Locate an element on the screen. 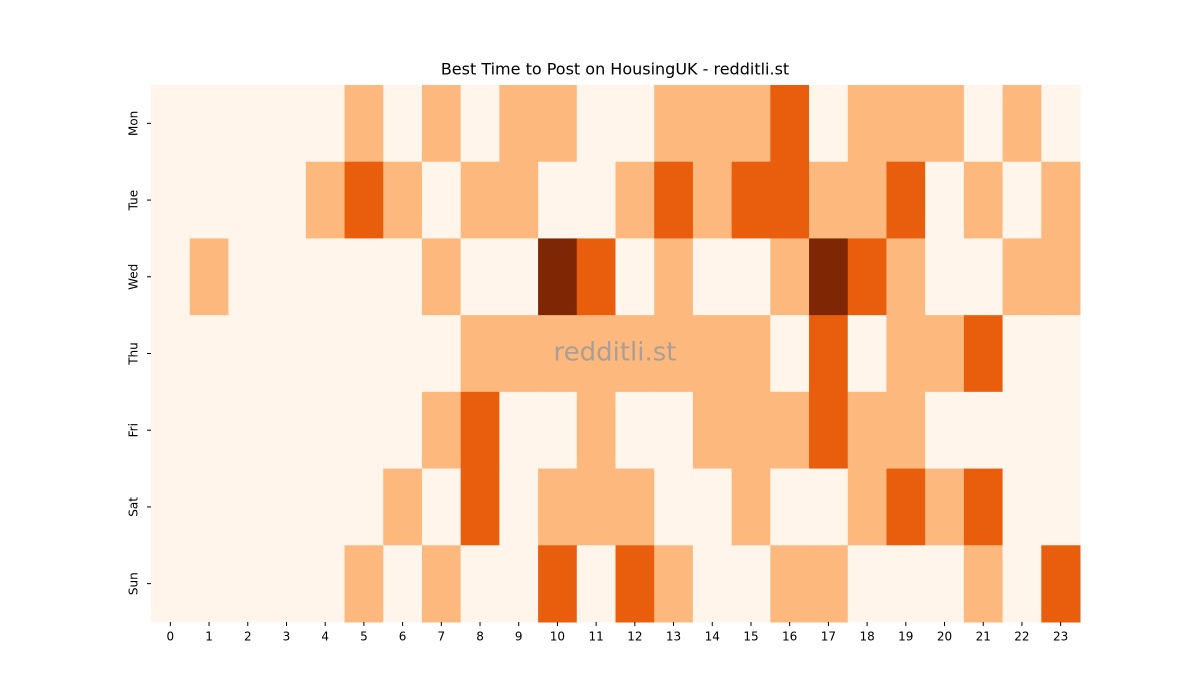  x-tick-label: 20 is located at coordinates (944, 637).